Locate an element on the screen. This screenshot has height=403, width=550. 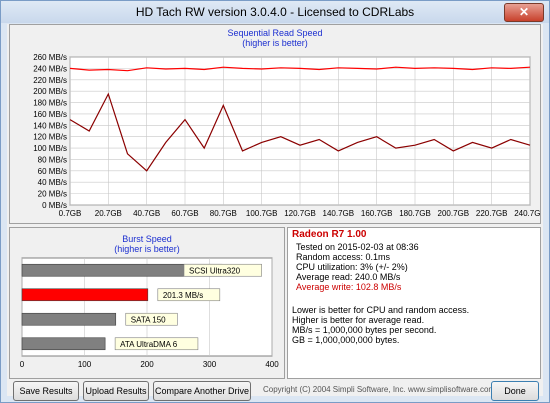
seq-y-tick: 180 MB/s is located at coordinates (50, 103).